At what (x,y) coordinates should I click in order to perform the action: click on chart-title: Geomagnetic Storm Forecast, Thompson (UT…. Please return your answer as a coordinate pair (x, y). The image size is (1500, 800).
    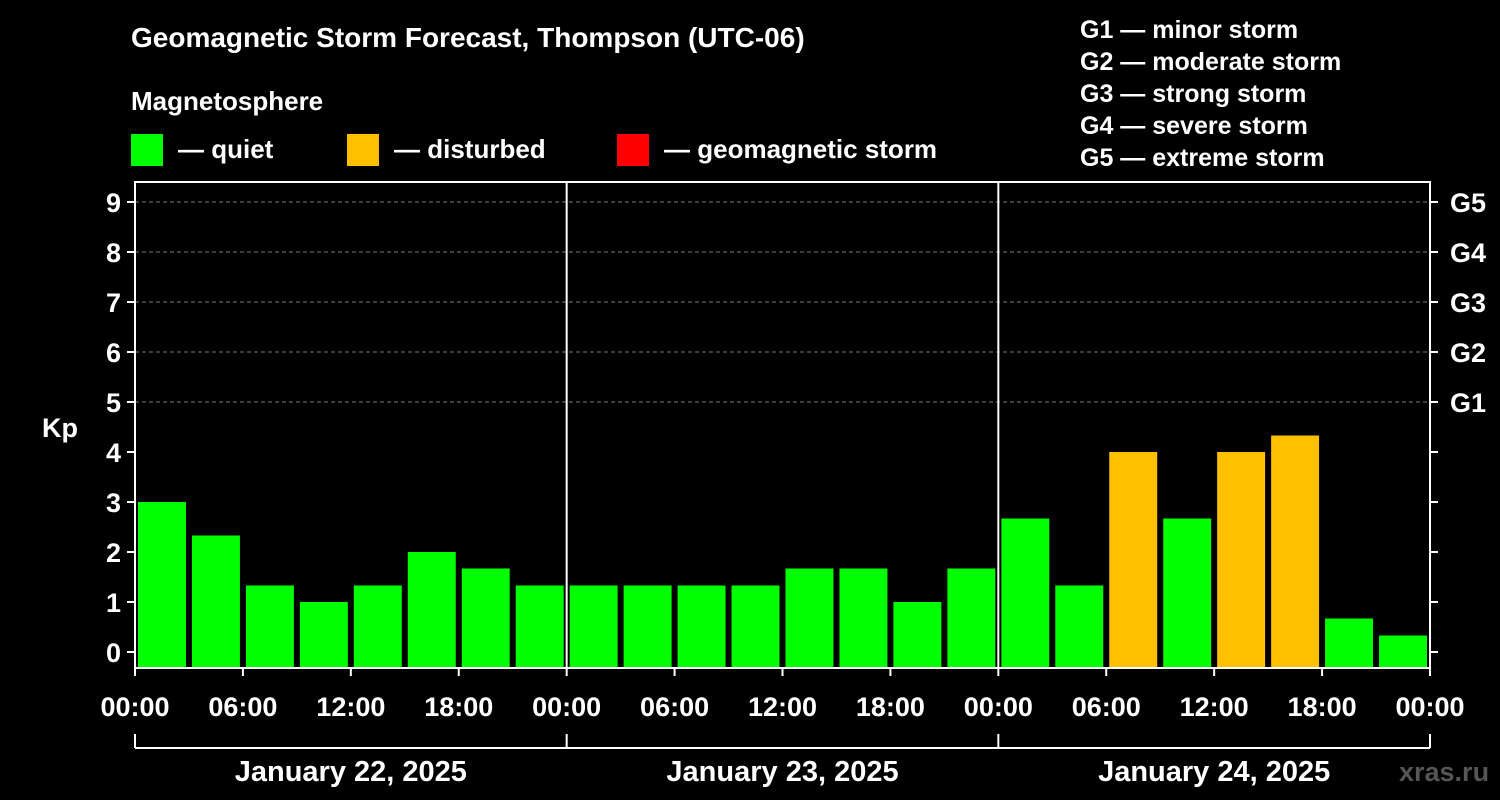
    Looking at the image, I should click on (468, 37).